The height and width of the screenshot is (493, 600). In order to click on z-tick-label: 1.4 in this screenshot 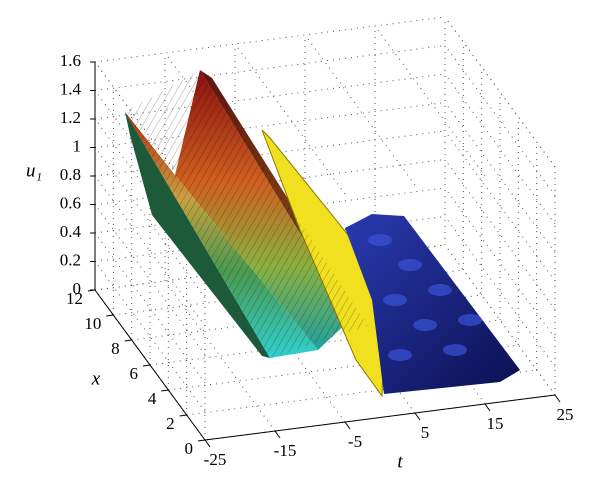, I will do `click(71, 88)`.